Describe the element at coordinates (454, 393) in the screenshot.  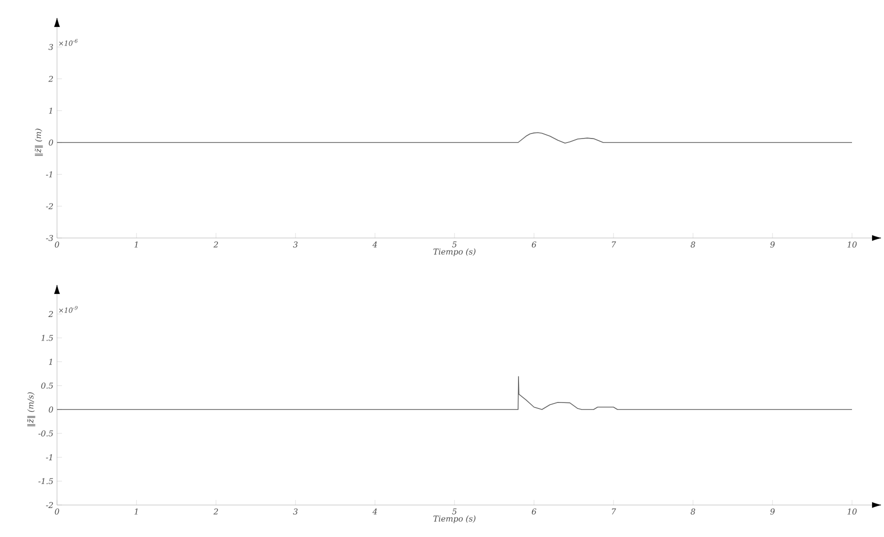
I see `line-series` at that location.